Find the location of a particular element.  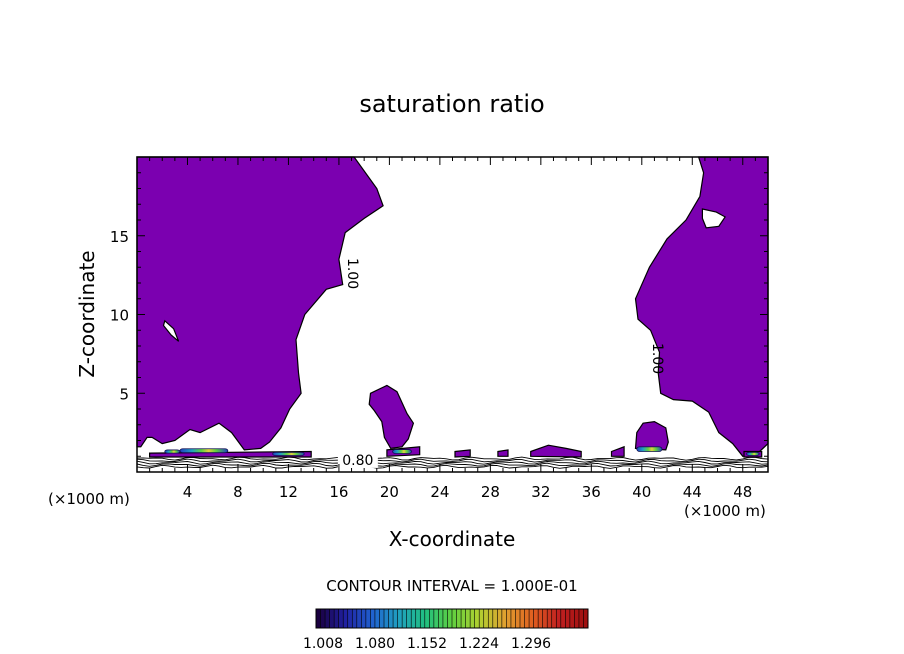

colorbar-tick-label: 1.224 is located at coordinates (479, 644).